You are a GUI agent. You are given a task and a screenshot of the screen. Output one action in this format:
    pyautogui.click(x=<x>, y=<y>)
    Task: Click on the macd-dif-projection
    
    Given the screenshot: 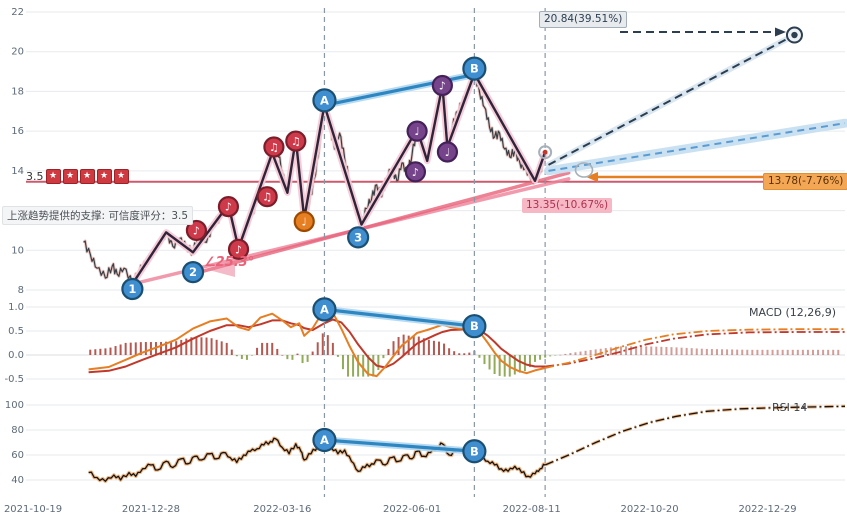 What is the action you would take?
    pyautogui.click(x=694, y=348)
    